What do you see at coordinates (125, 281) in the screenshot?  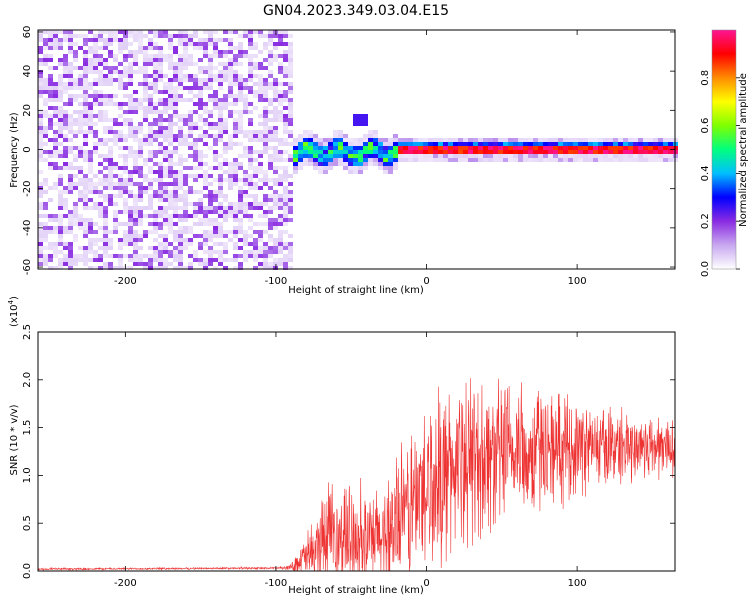 I see `x-tick-label: -200` at bounding box center [125, 281].